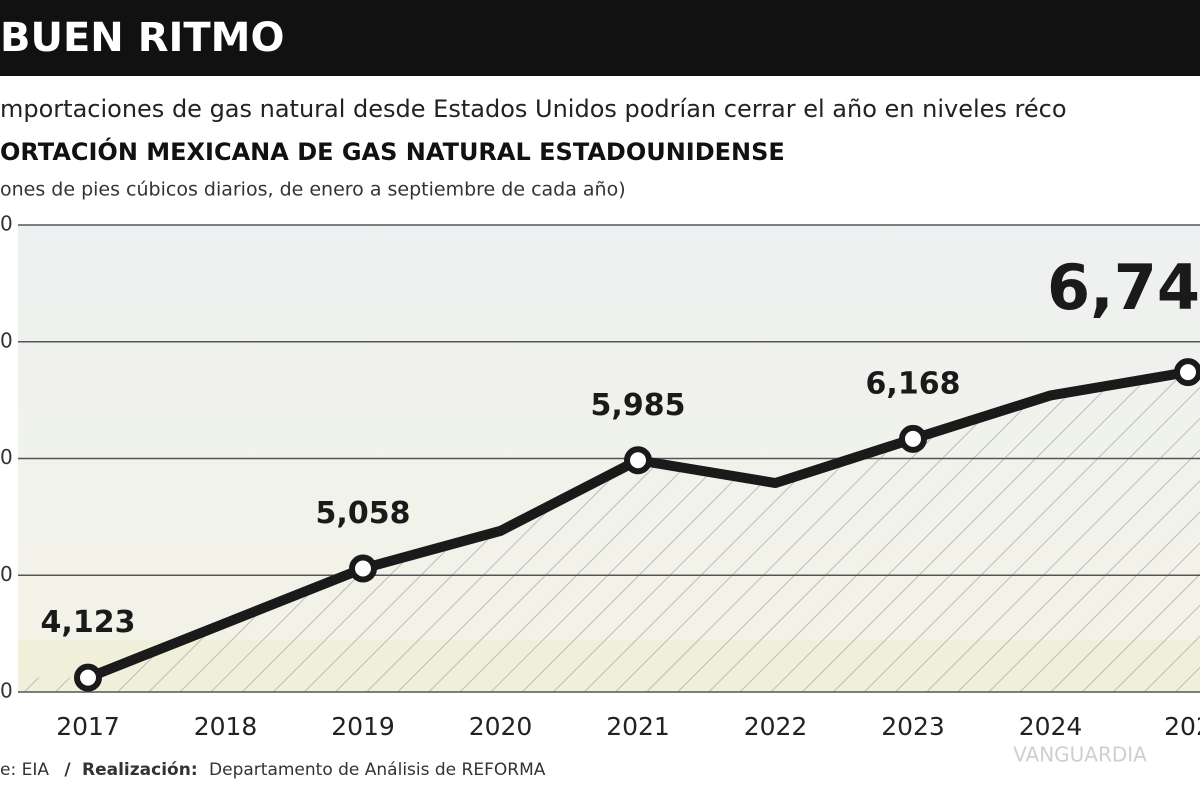  I want to click on credit: Departamento de Análisis de REFORMA, so click(377, 770).